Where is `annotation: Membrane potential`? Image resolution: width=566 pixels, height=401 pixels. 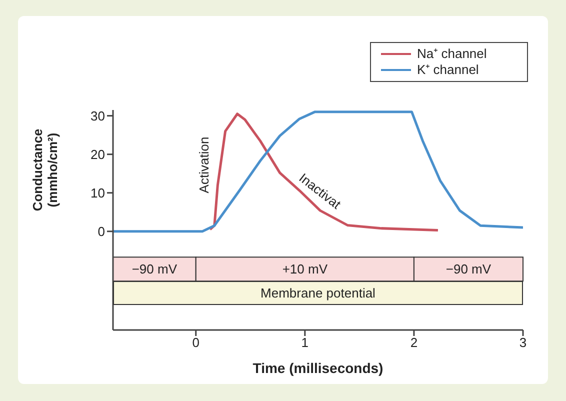 annotation: Membrane potential is located at coordinates (318, 293).